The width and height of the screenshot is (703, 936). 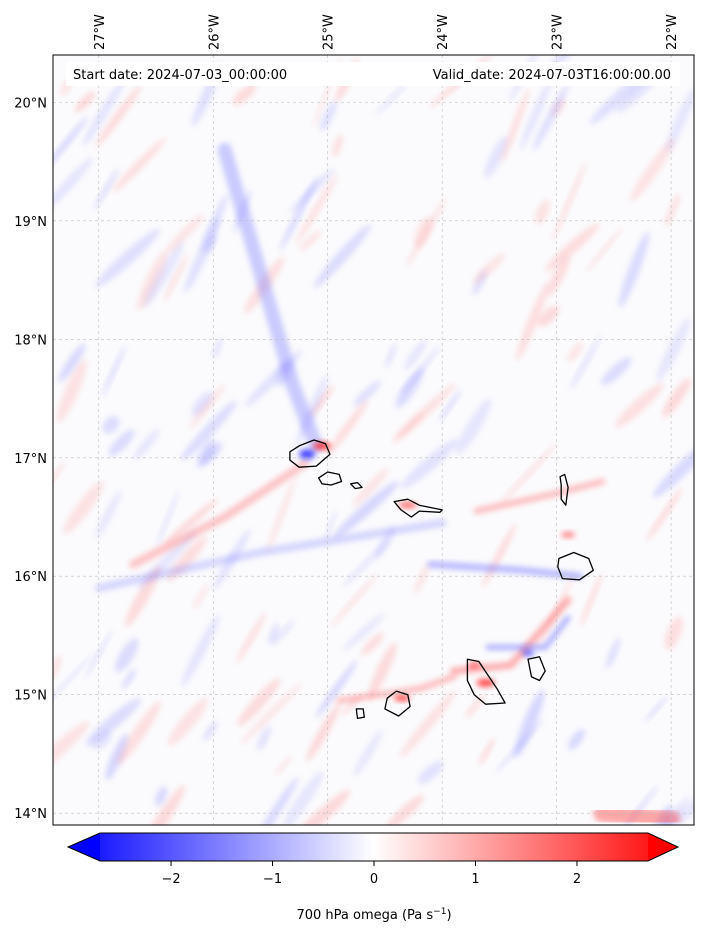 I want to click on lat-tick-label: 20°N, so click(x=30, y=103).